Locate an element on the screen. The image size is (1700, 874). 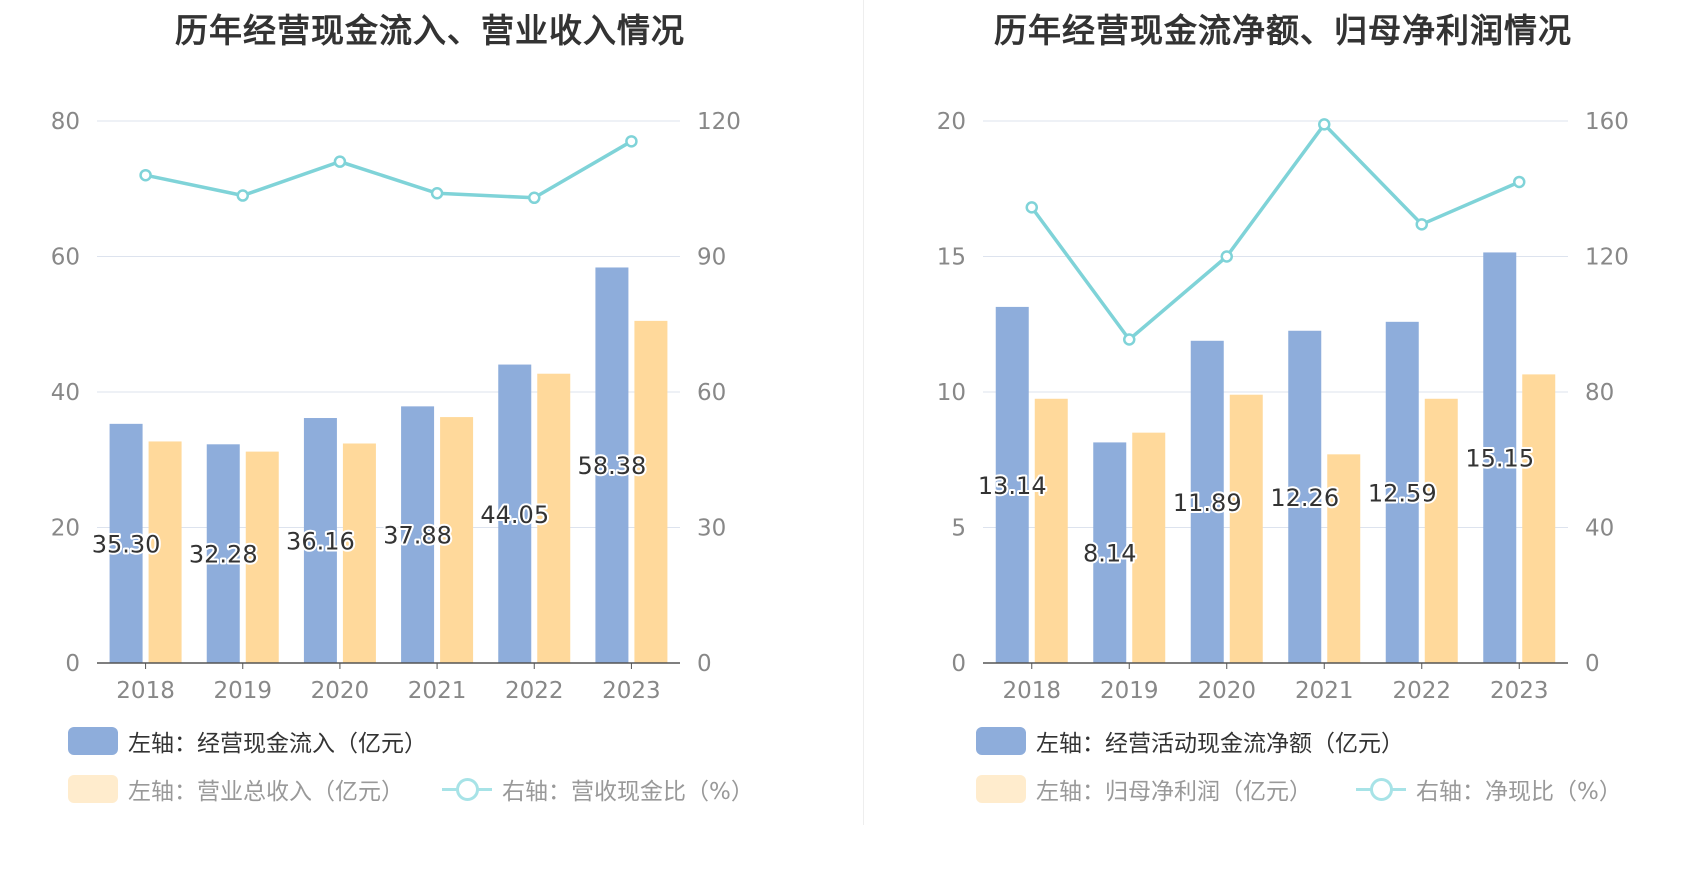
bar-data-label: 37.88 is located at coordinates (417, 536).